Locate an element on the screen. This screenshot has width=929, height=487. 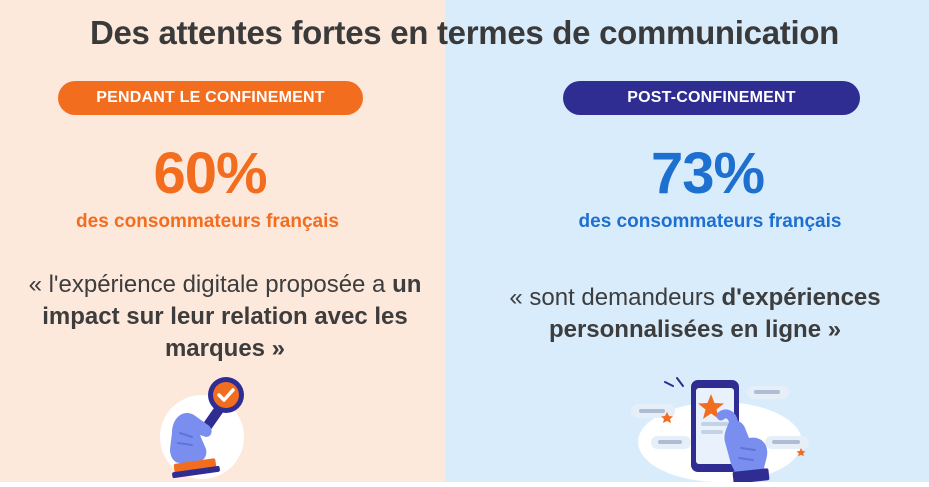
quote-right-bold: d'expériences personnalisées en ligne is located at coordinates (714, 313).